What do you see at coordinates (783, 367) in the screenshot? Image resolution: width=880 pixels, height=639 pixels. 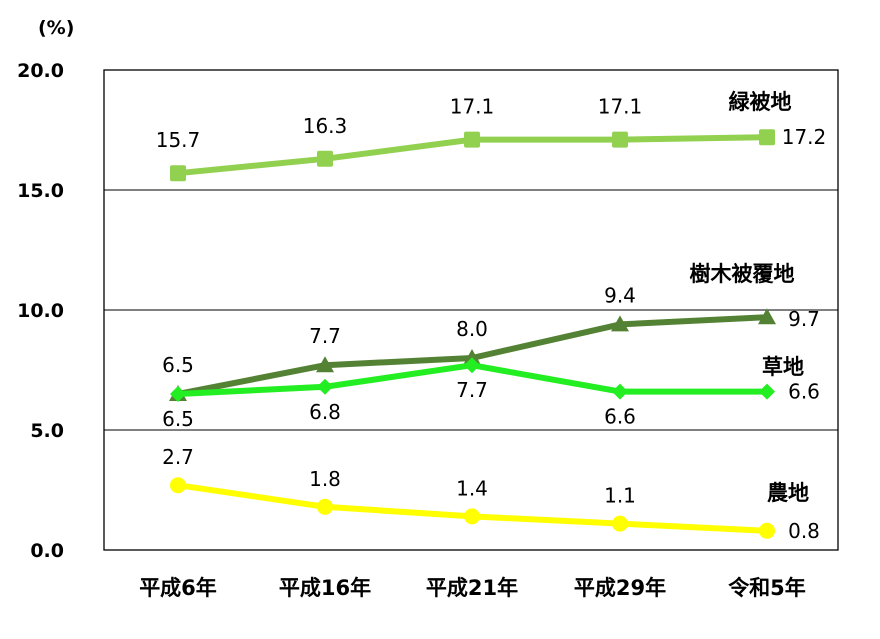 I see `series-name-label: 草地` at bounding box center [783, 367].